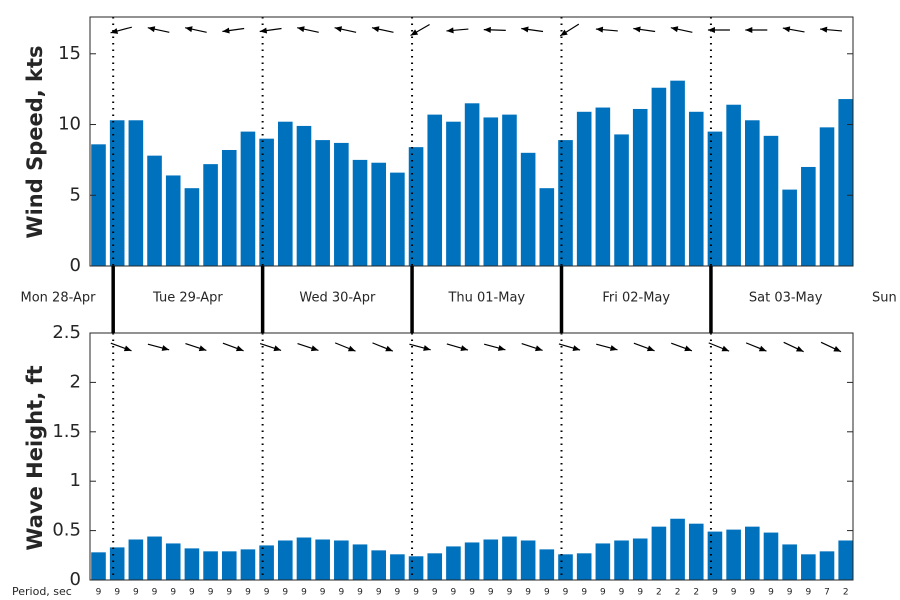  I want to click on day-label: Sun, so click(884, 298).